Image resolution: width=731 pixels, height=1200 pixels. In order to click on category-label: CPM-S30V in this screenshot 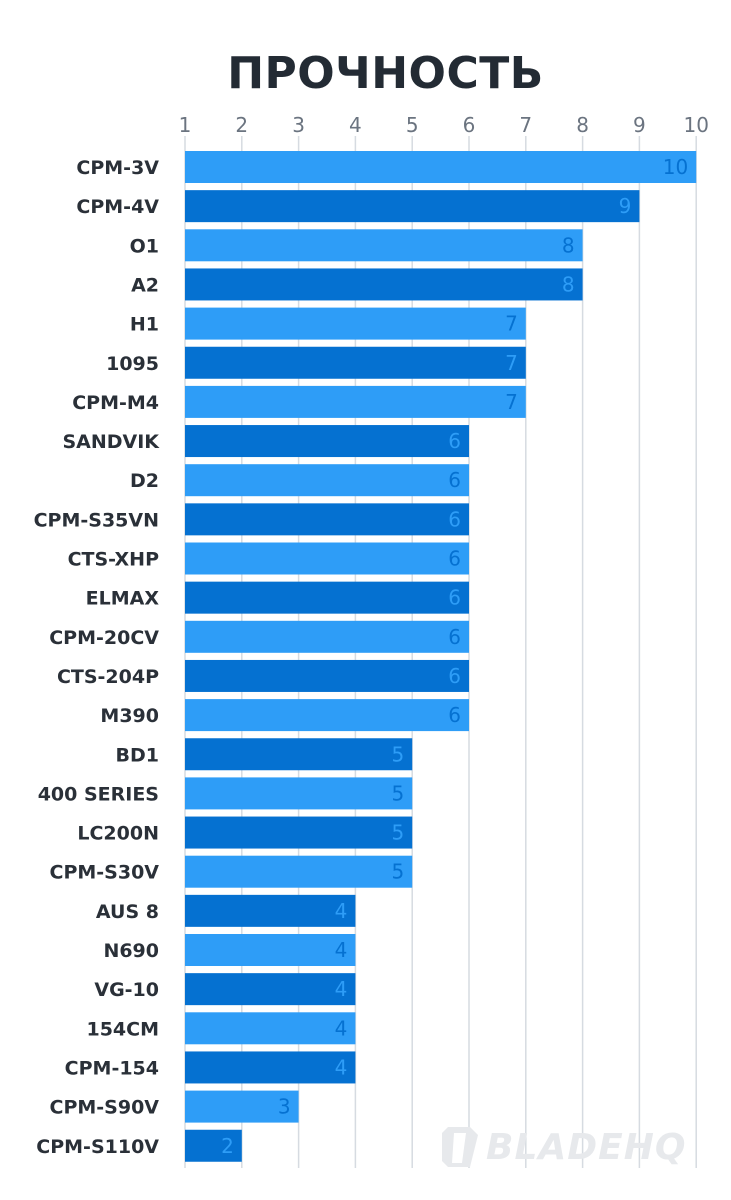, I will do `click(105, 873)`.